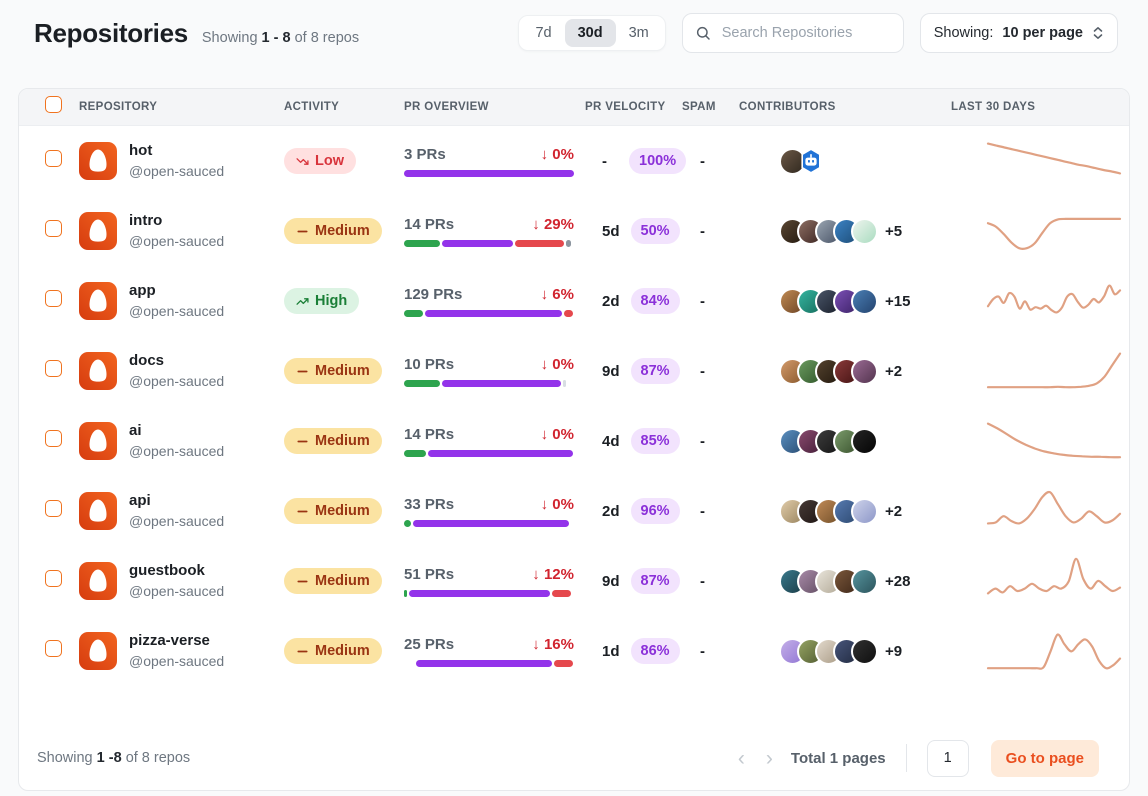  What do you see at coordinates (993, 107) in the screenshot?
I see `column-header-last-30-days: LAST 30 DAYS` at bounding box center [993, 107].